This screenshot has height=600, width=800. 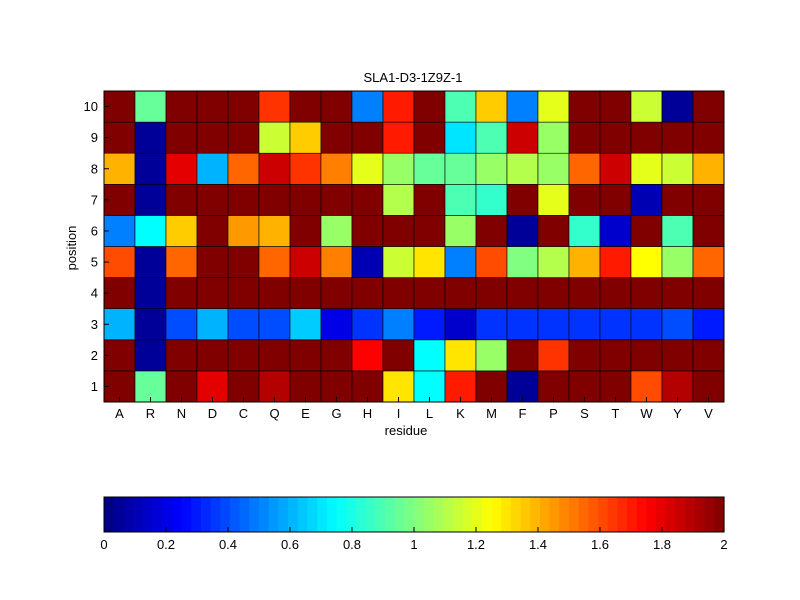 I want to click on y-tick-label: 4, so click(x=94, y=293).